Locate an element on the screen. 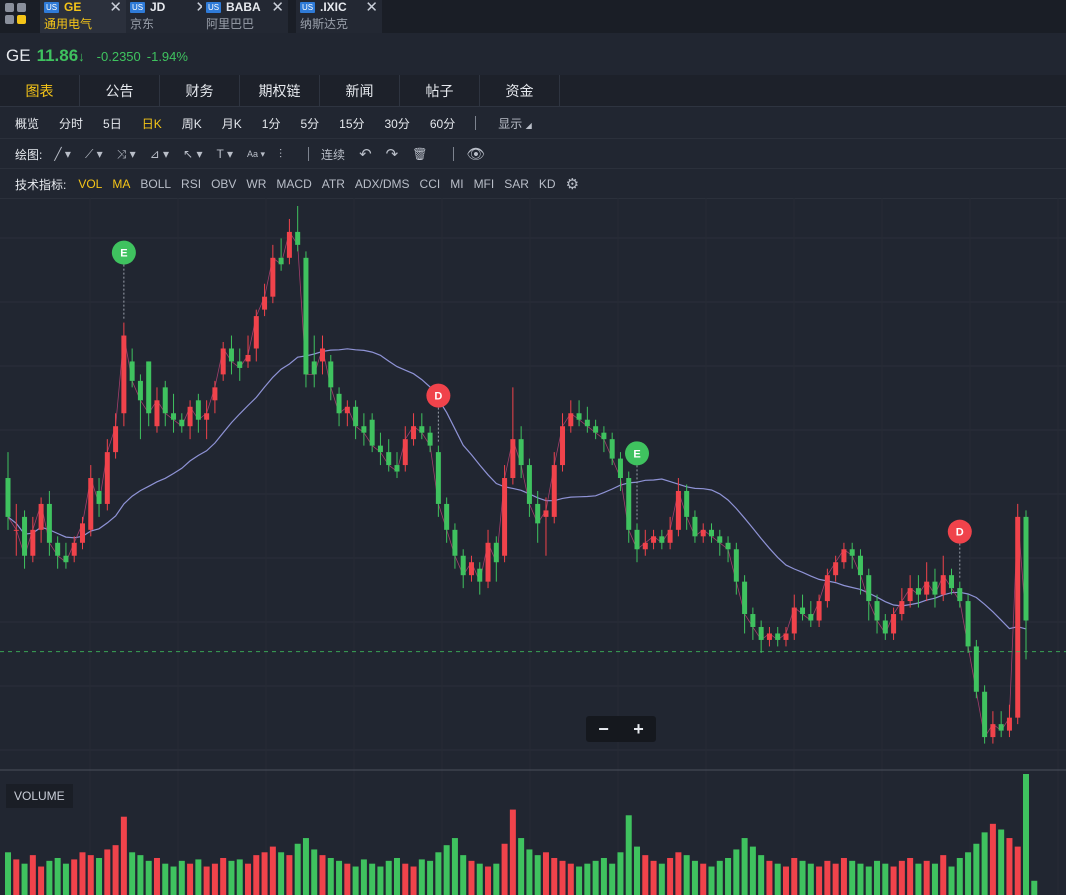 This screenshot has width=1066, height=895. tab-announcements: 公告 is located at coordinates (120, 91).